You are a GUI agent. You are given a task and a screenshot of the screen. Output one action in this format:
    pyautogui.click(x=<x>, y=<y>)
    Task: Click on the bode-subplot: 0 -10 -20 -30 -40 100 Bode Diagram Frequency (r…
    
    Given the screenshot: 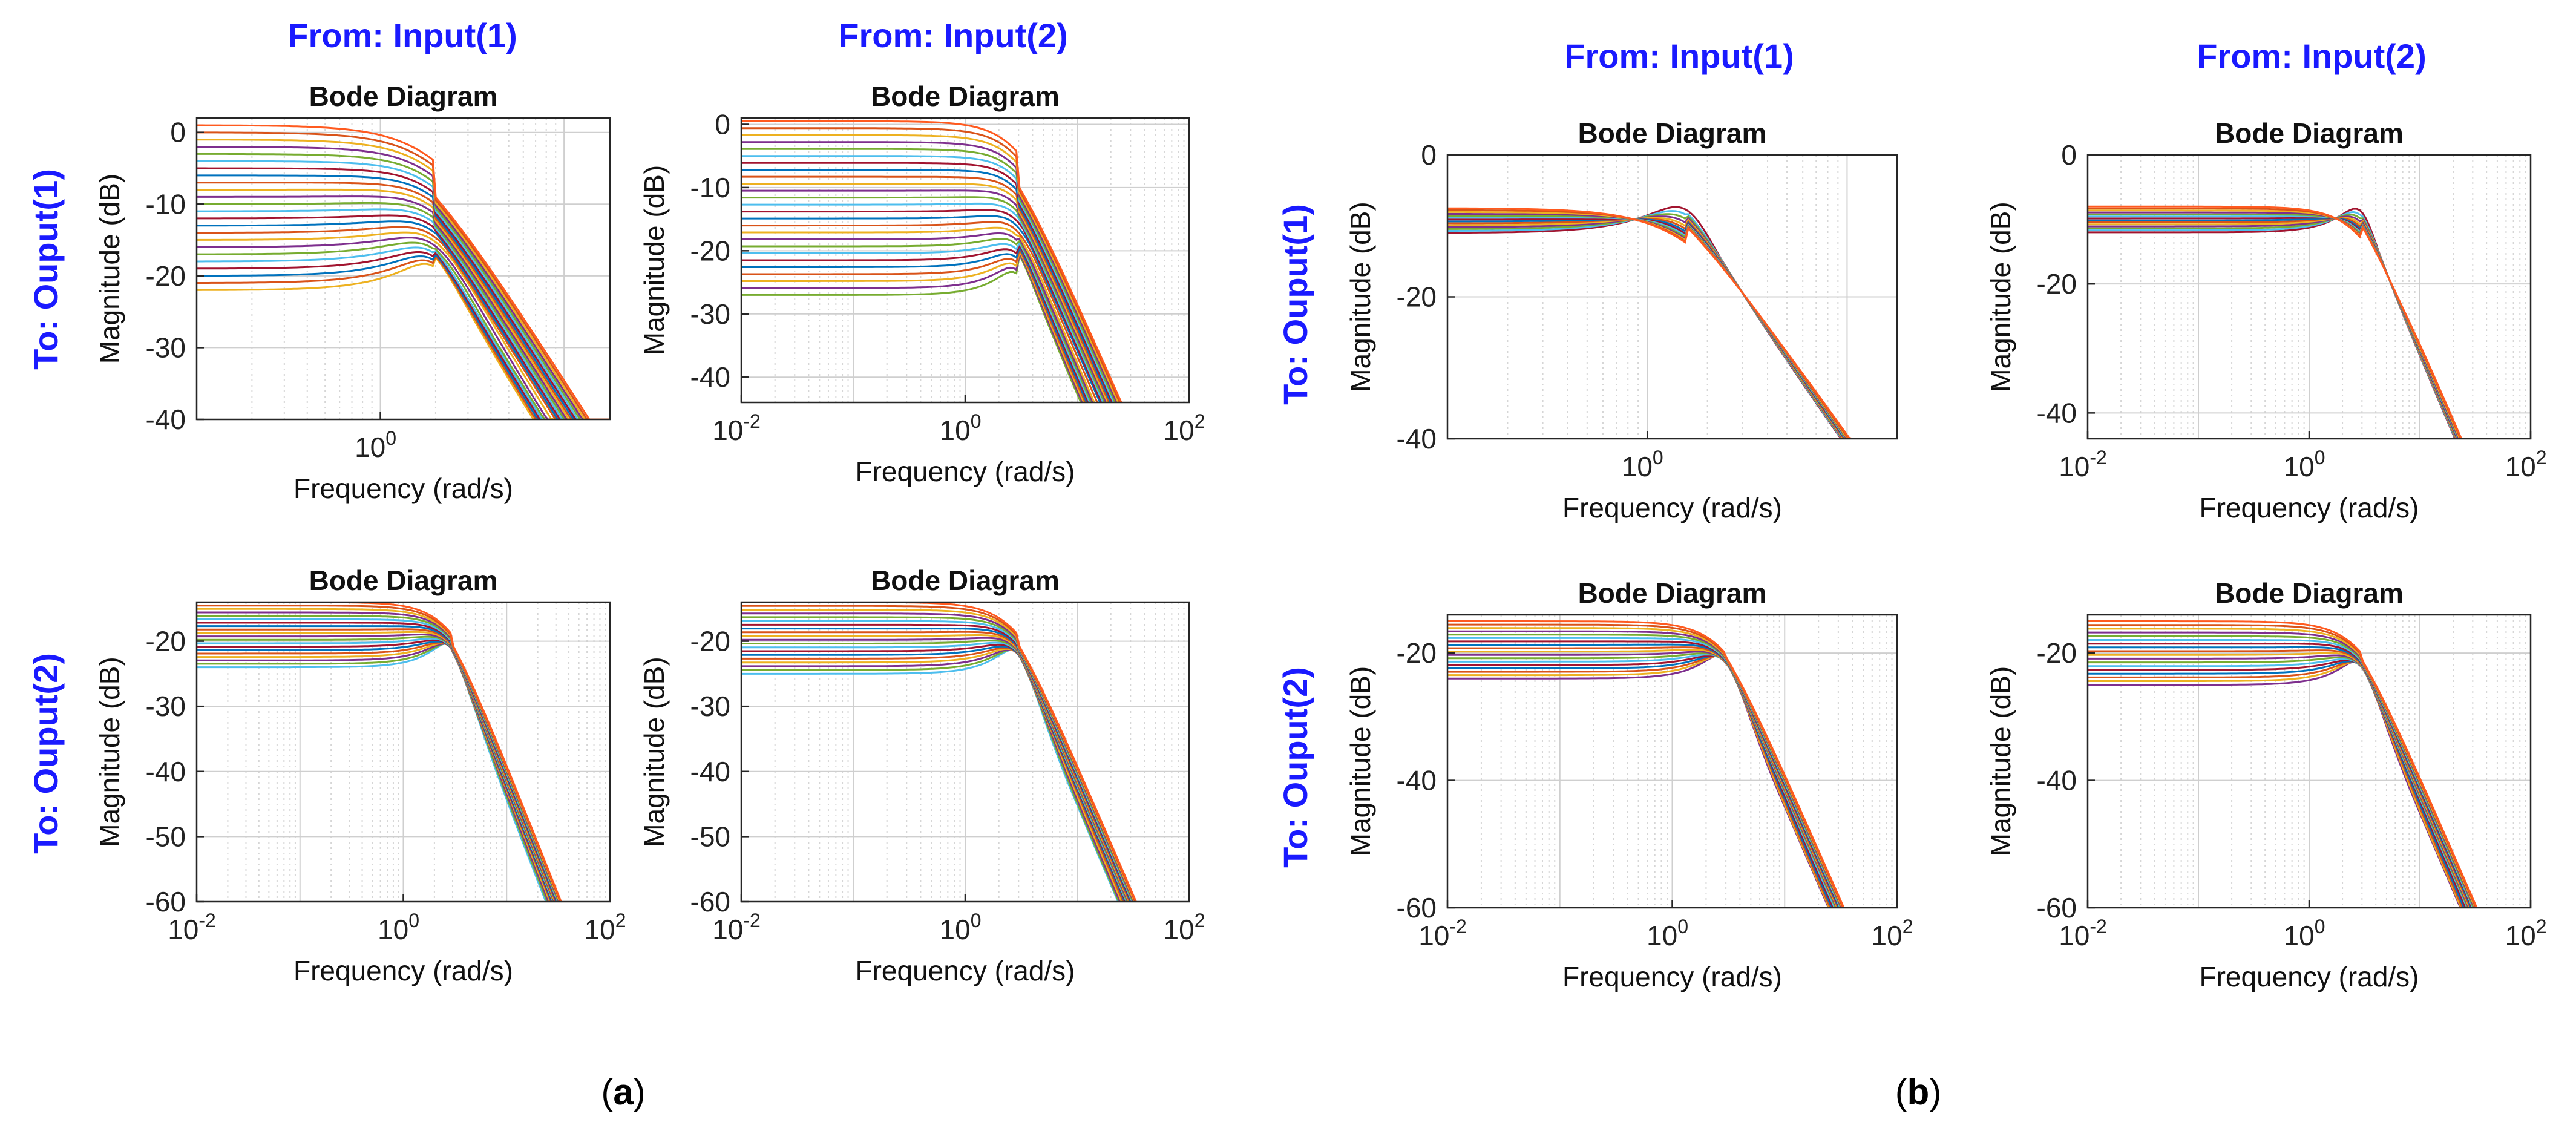 What is the action you would take?
    pyautogui.click(x=352, y=292)
    